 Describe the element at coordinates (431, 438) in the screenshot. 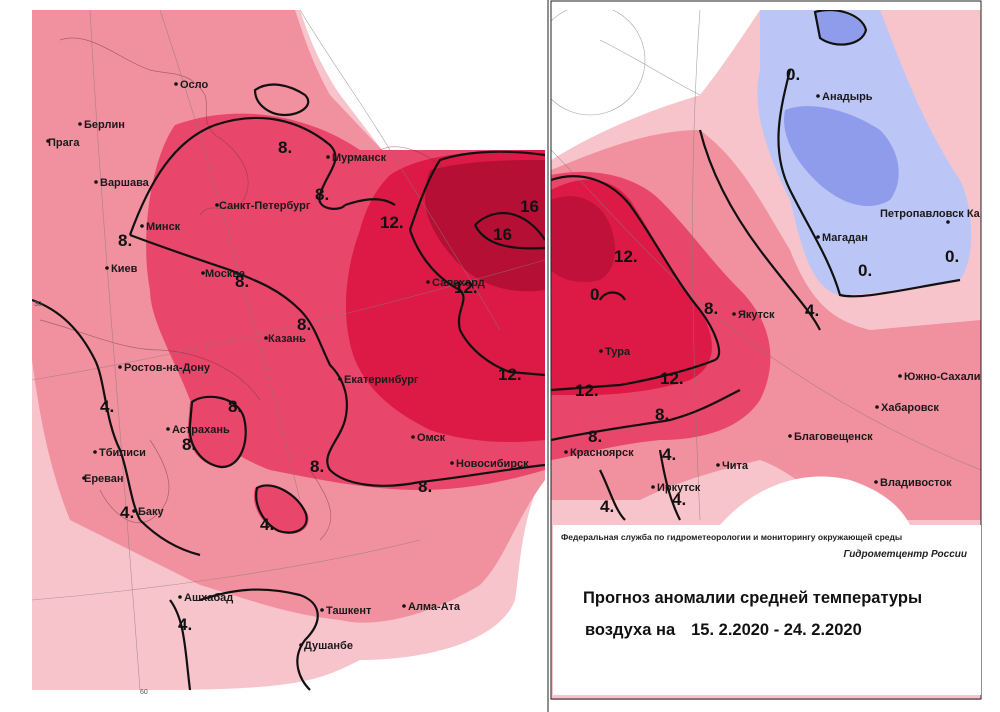

I see `city-label-left-17: Омск` at that location.